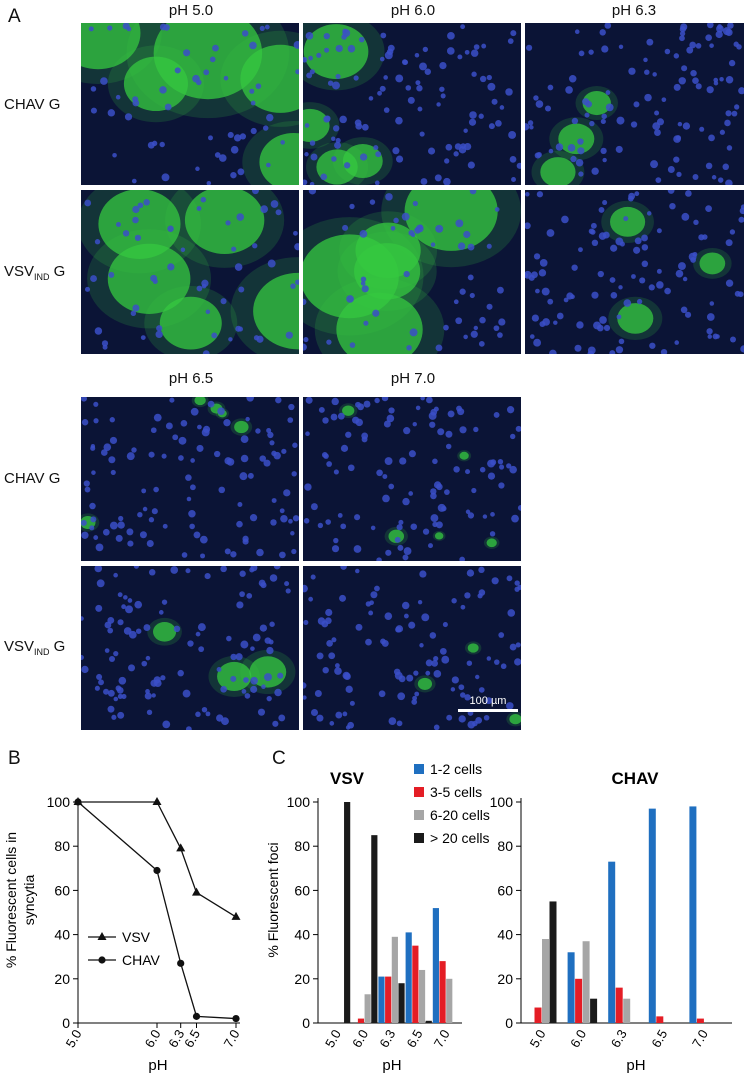 This screenshot has width=744, height=1080. Describe the element at coordinates (191, 10) in the screenshot. I see `ph-label-5-0: pH 5.0` at that location.